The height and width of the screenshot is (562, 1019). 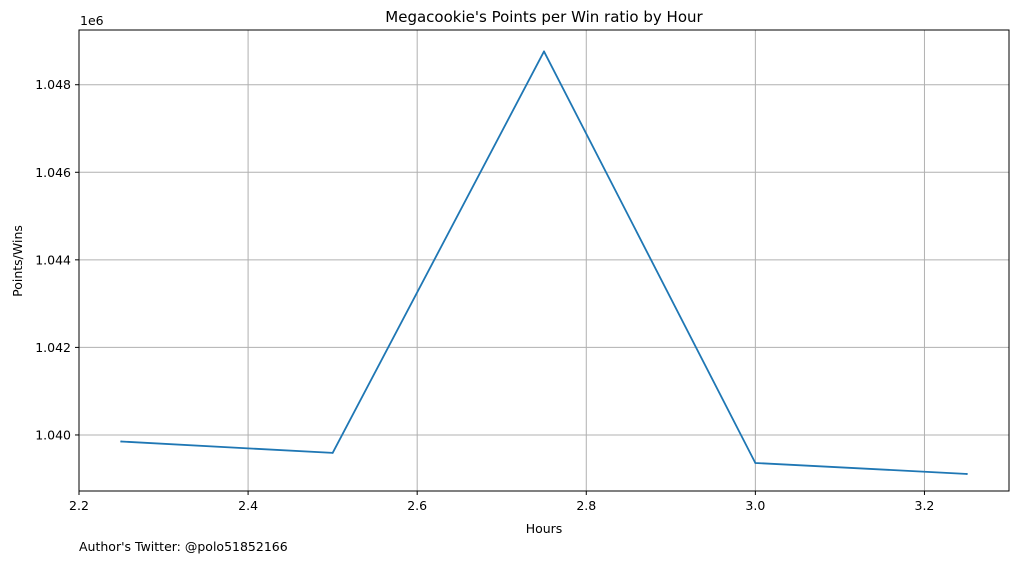 I want to click on x-tick-label: 2.2, so click(x=79, y=505).